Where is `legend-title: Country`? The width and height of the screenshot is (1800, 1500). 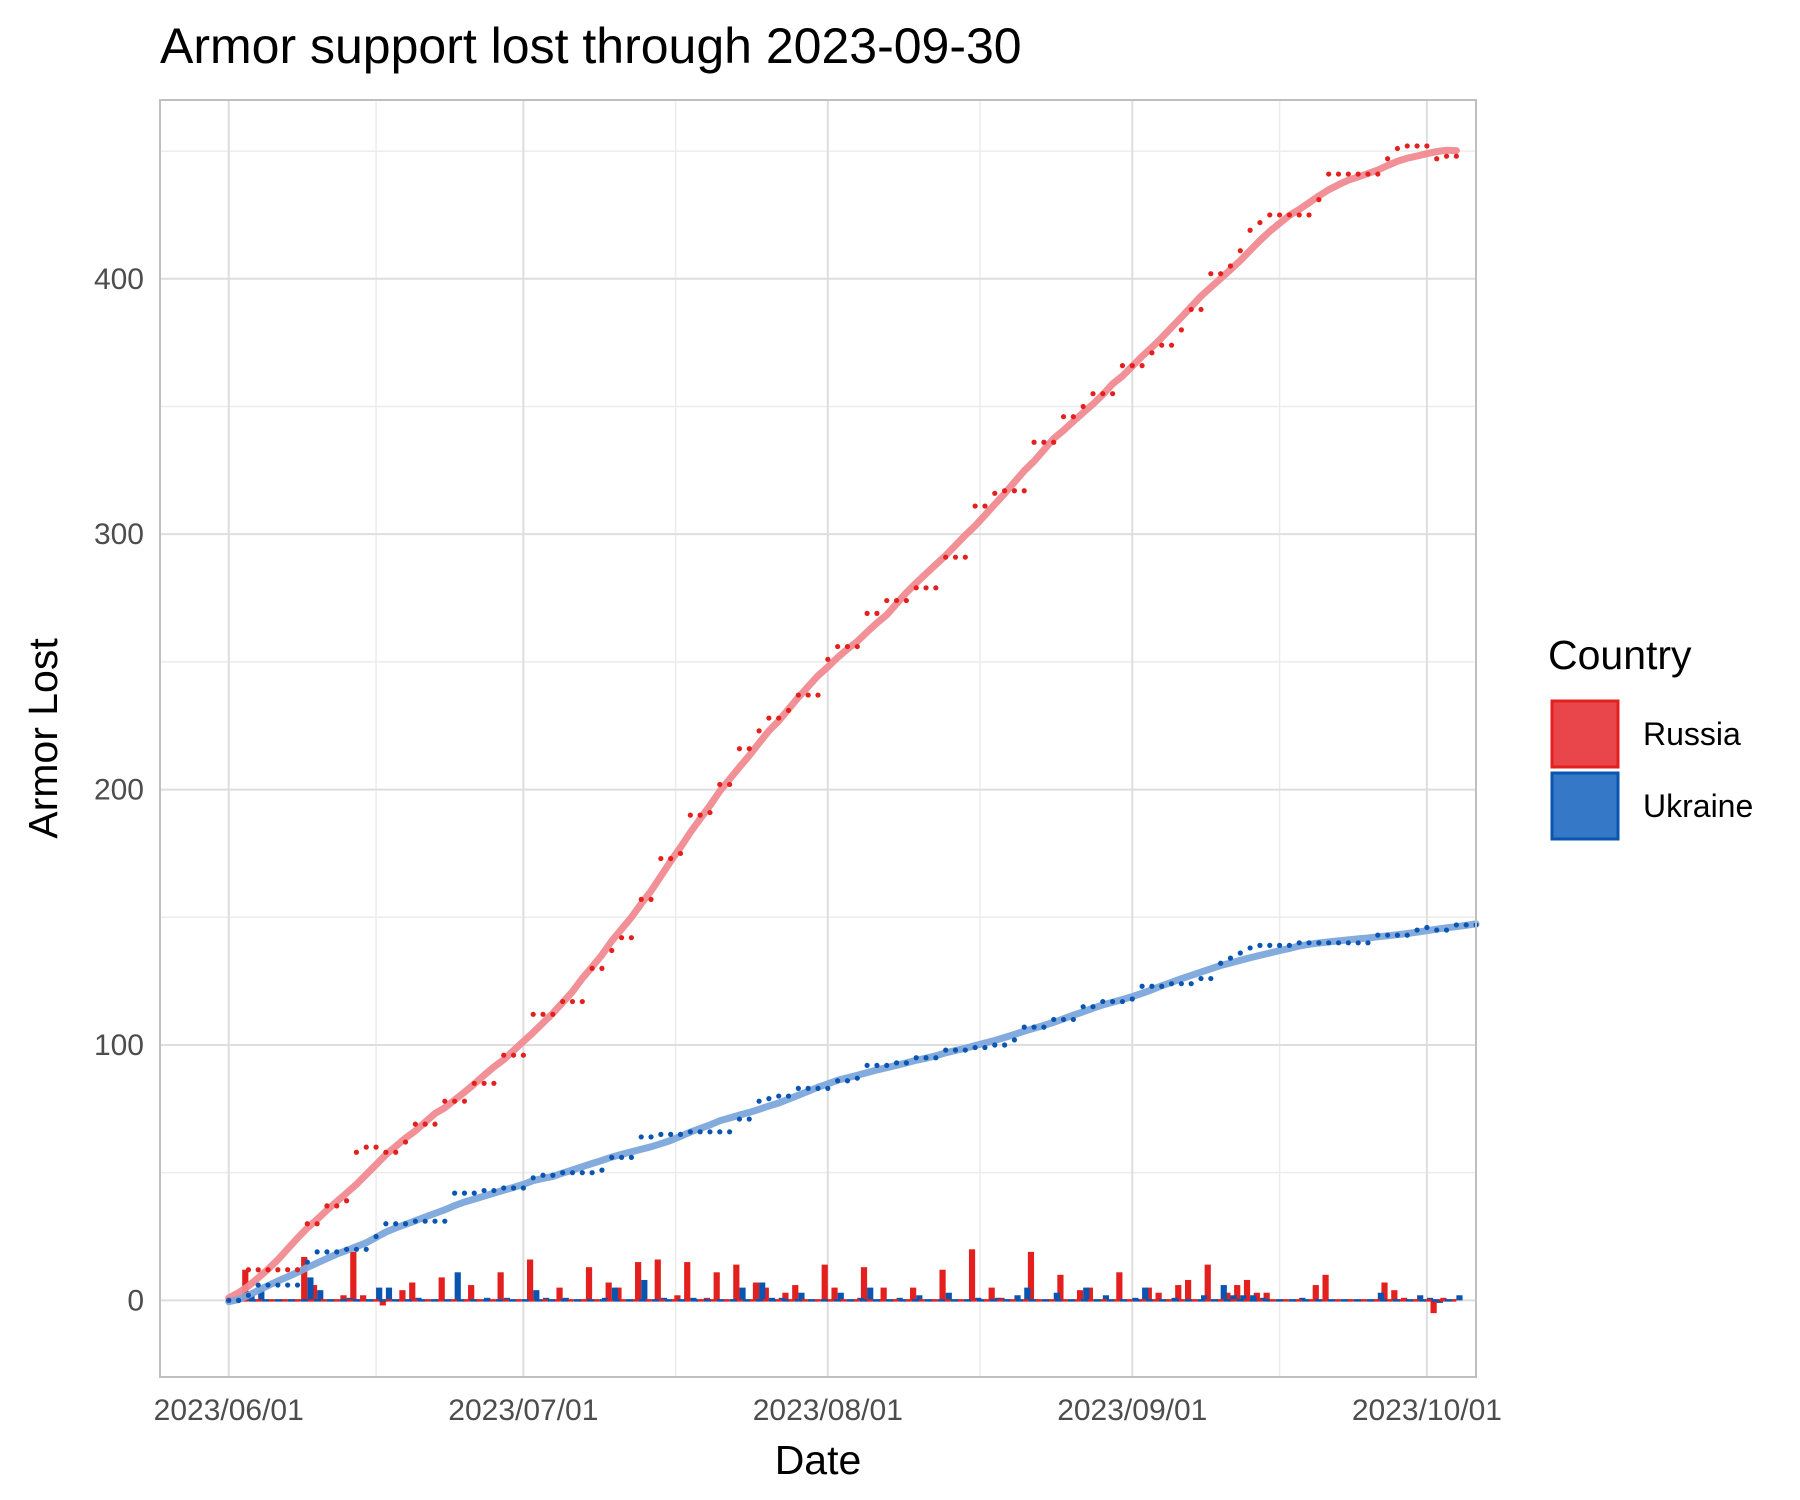
legend-title: Country is located at coordinates (1620, 655).